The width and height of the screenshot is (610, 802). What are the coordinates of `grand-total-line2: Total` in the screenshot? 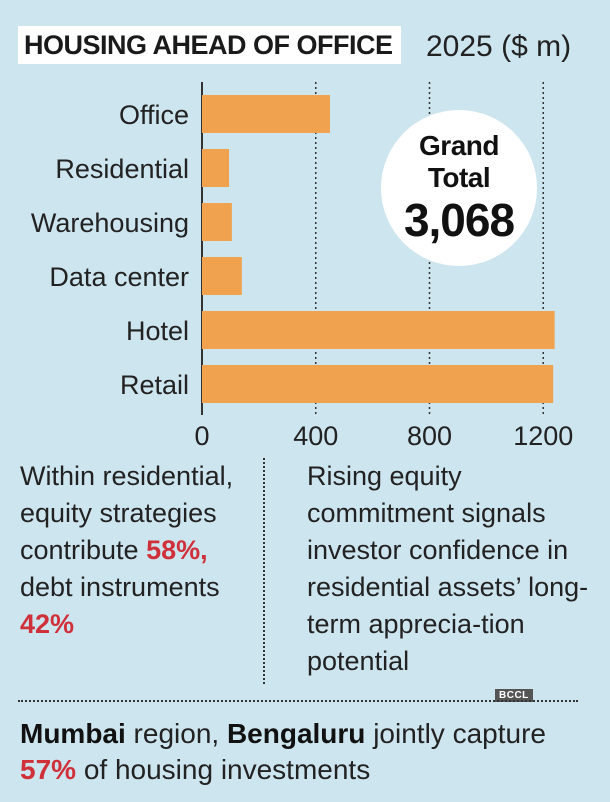 It's located at (459, 177).